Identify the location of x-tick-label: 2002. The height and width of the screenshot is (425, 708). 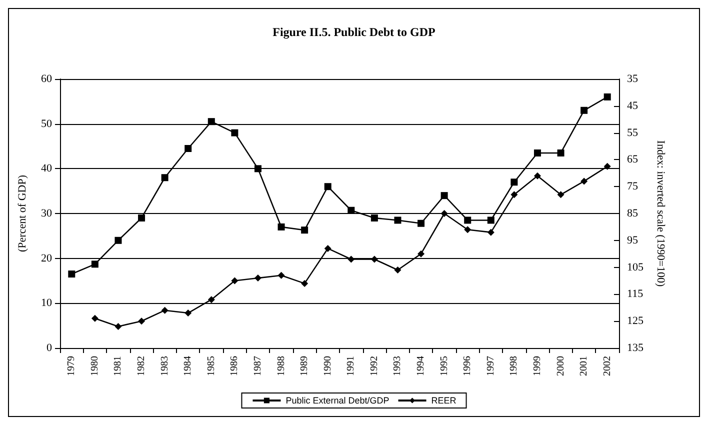
(607, 366).